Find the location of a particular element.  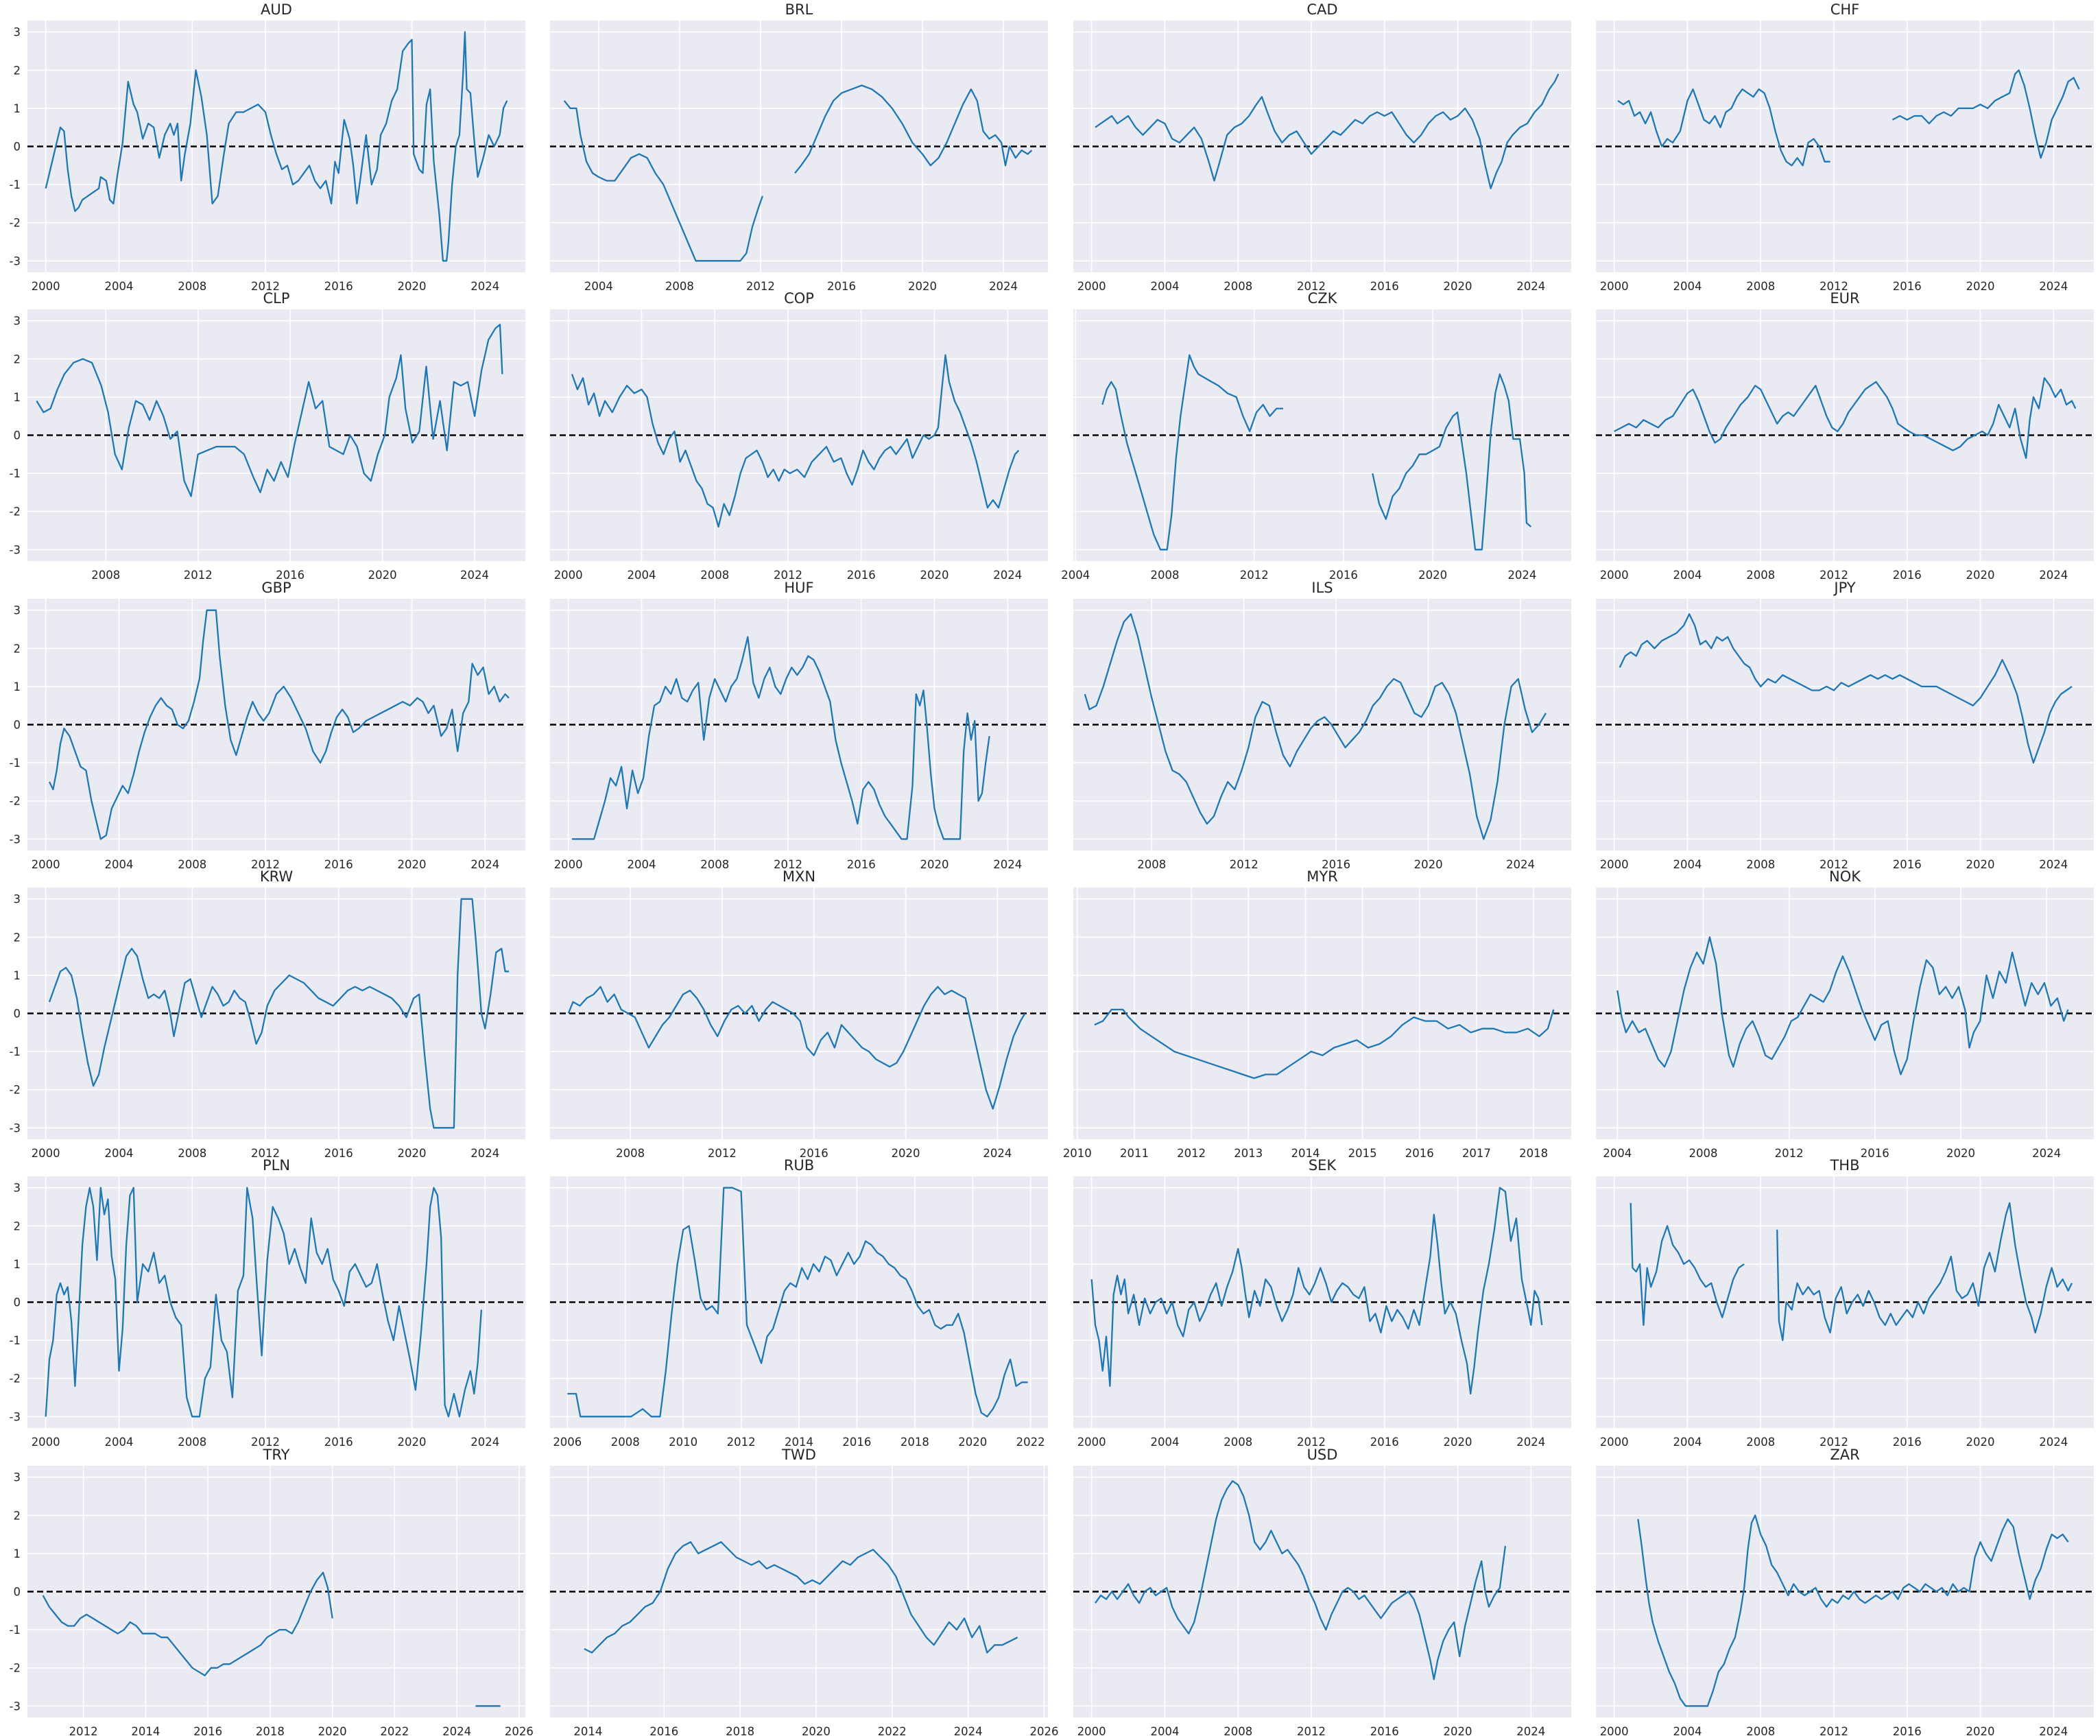

panel-title: SEK is located at coordinates (1323, 1165).